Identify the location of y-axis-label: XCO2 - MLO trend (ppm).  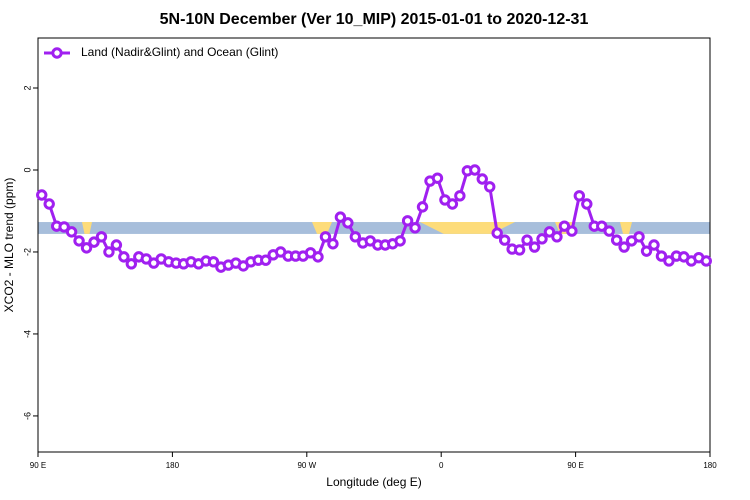
(9, 245).